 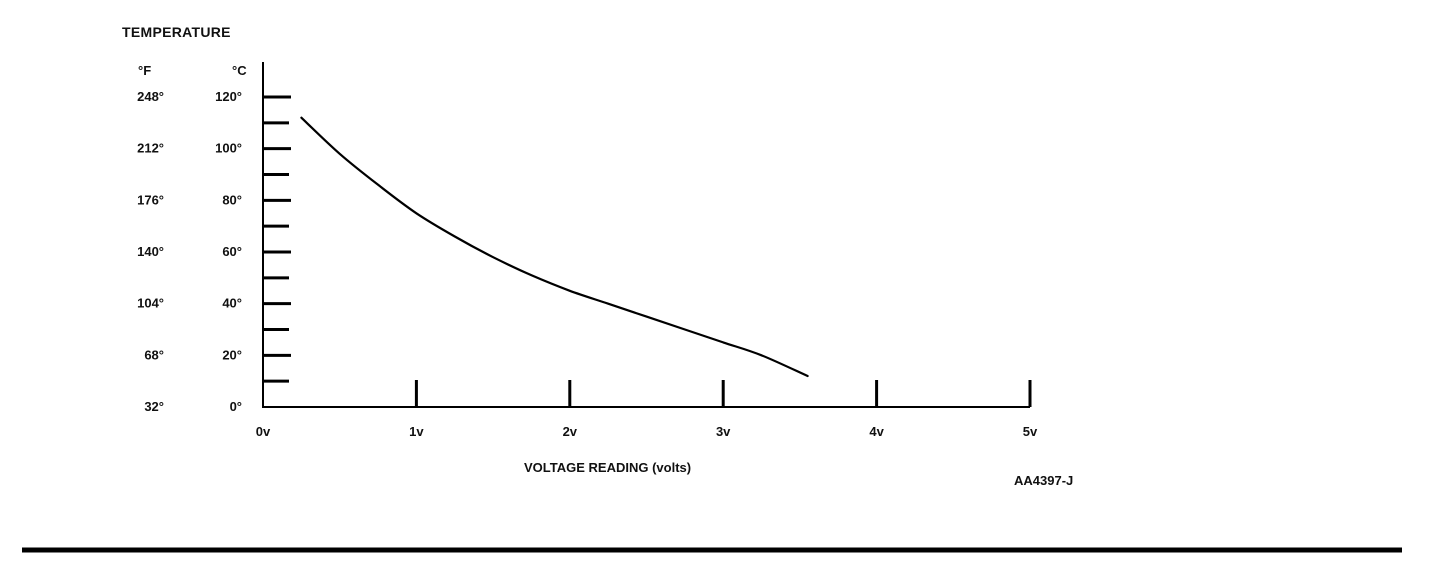 What do you see at coordinates (607, 467) in the screenshot?
I see `x-axis-label: VOLTAGE READING (volts)` at bounding box center [607, 467].